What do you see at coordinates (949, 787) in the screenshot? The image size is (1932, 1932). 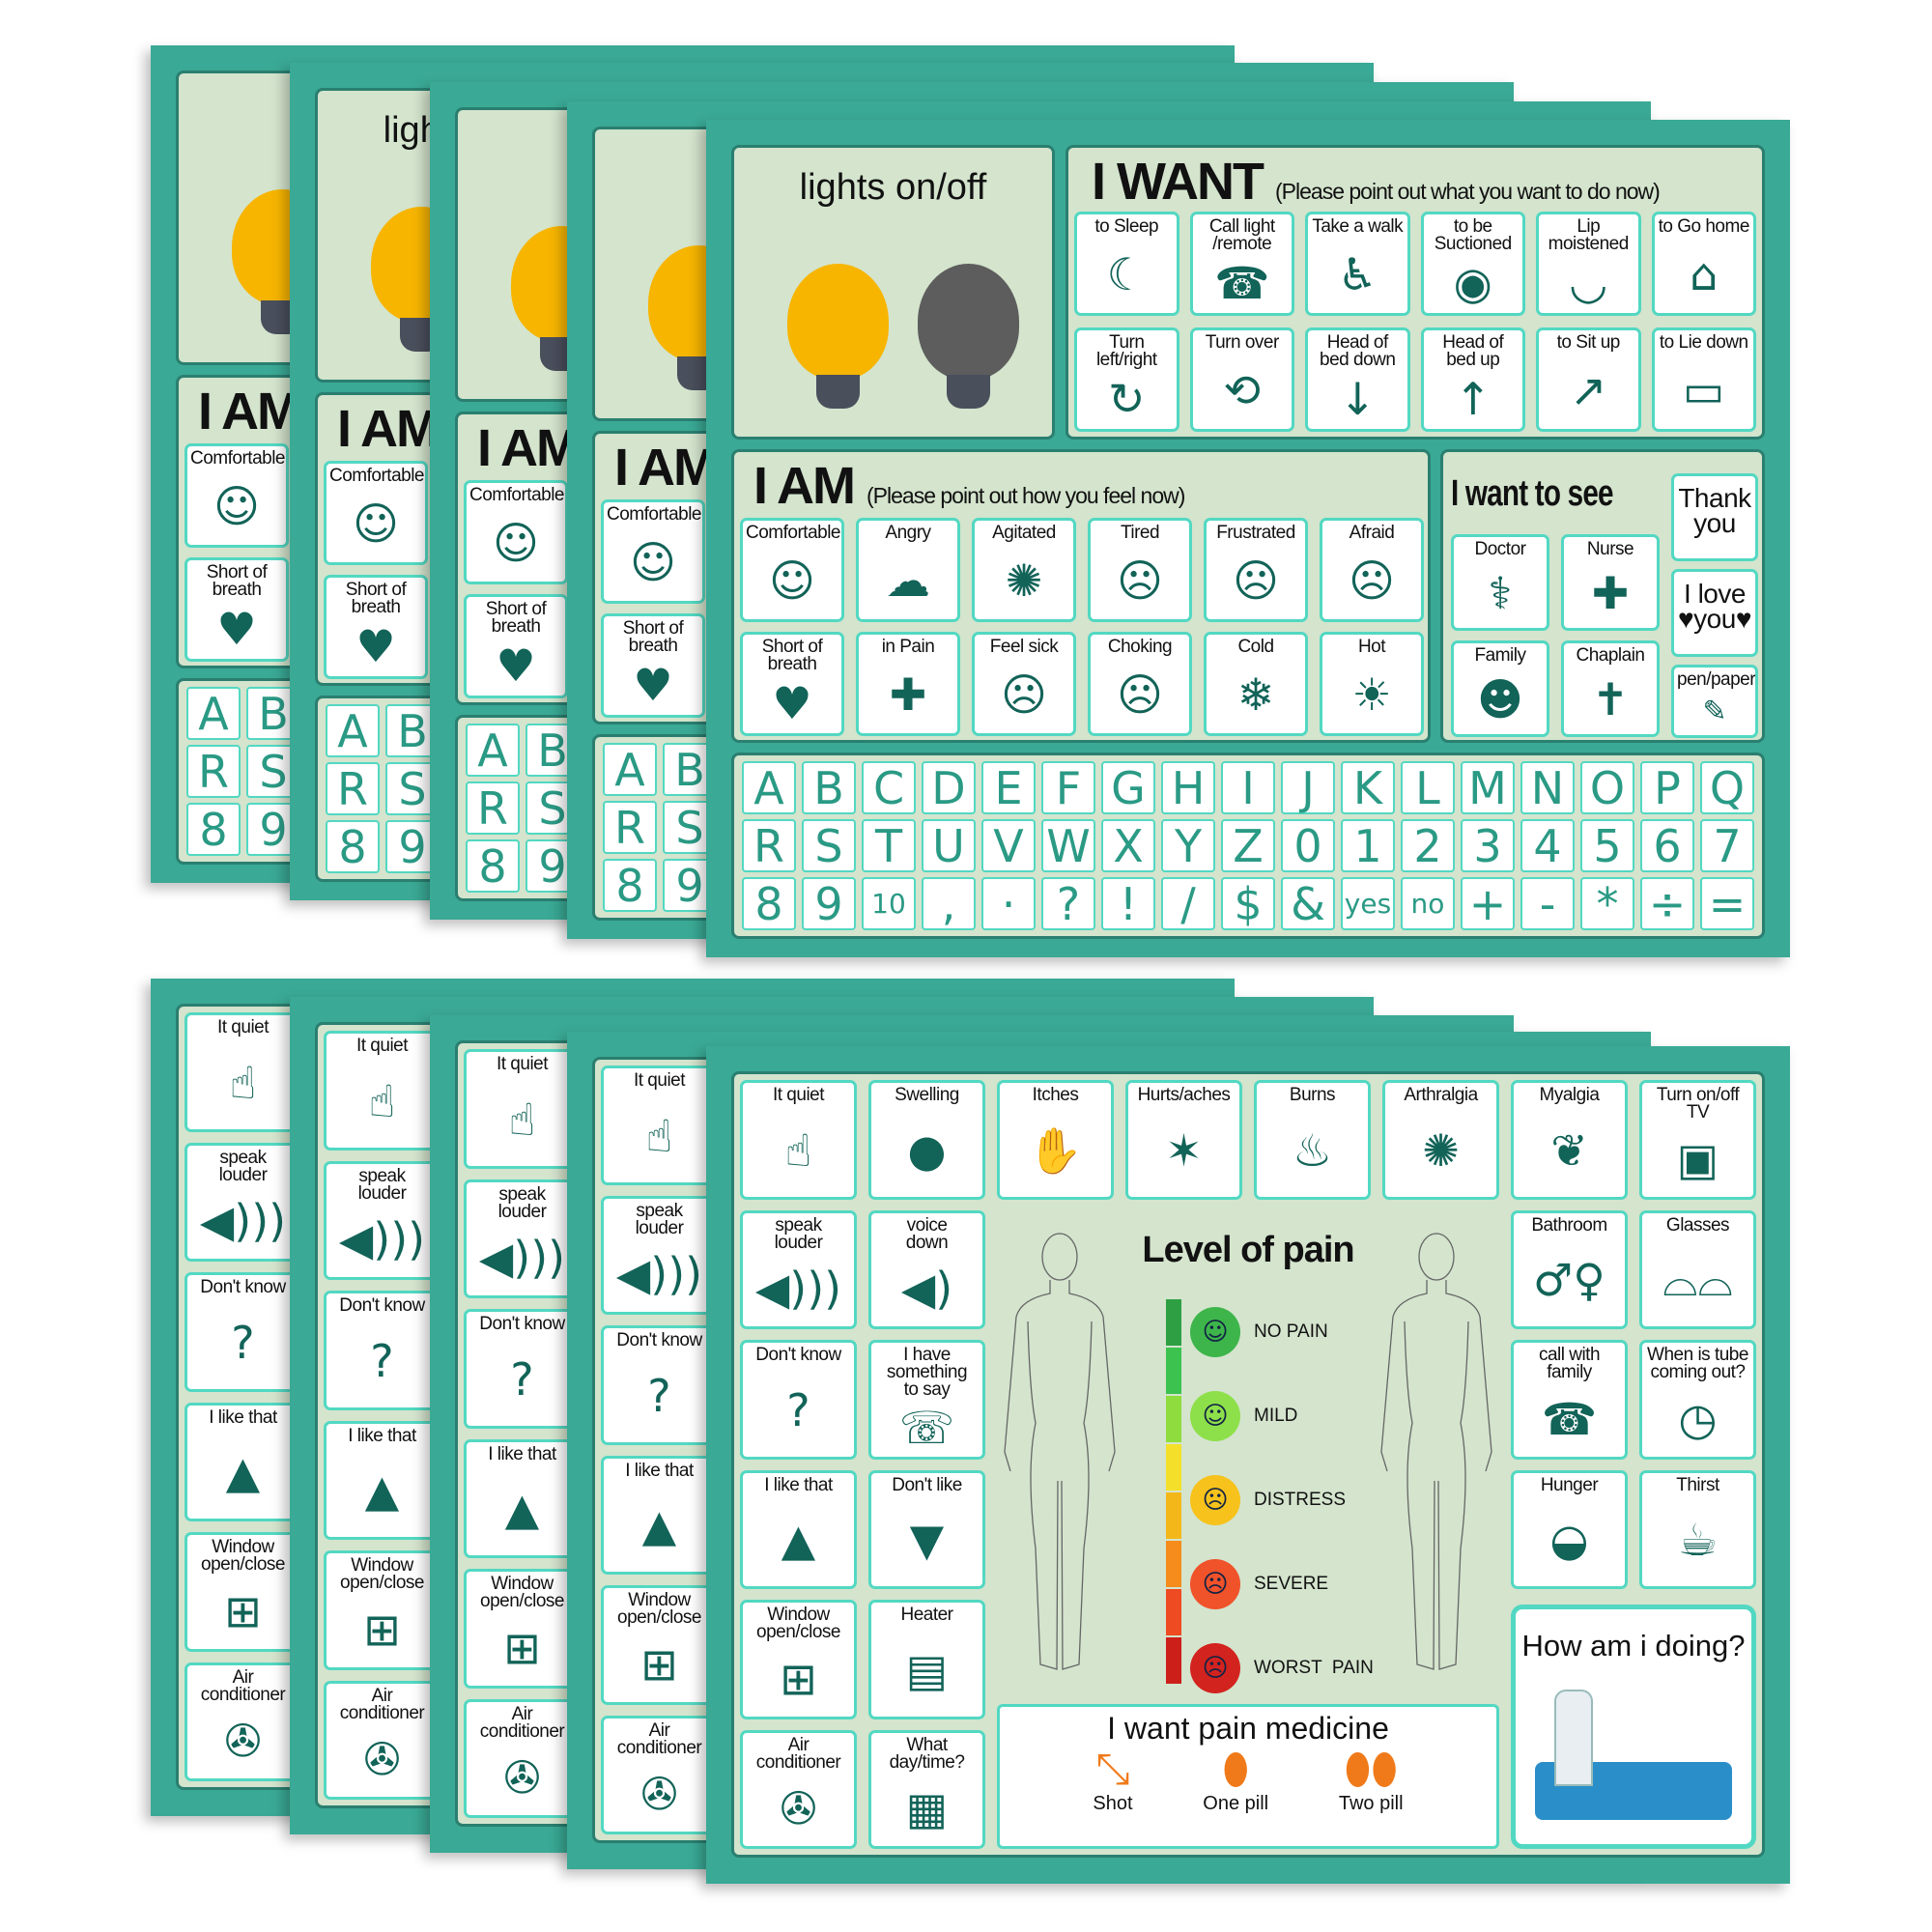 I see `key-D: D` at bounding box center [949, 787].